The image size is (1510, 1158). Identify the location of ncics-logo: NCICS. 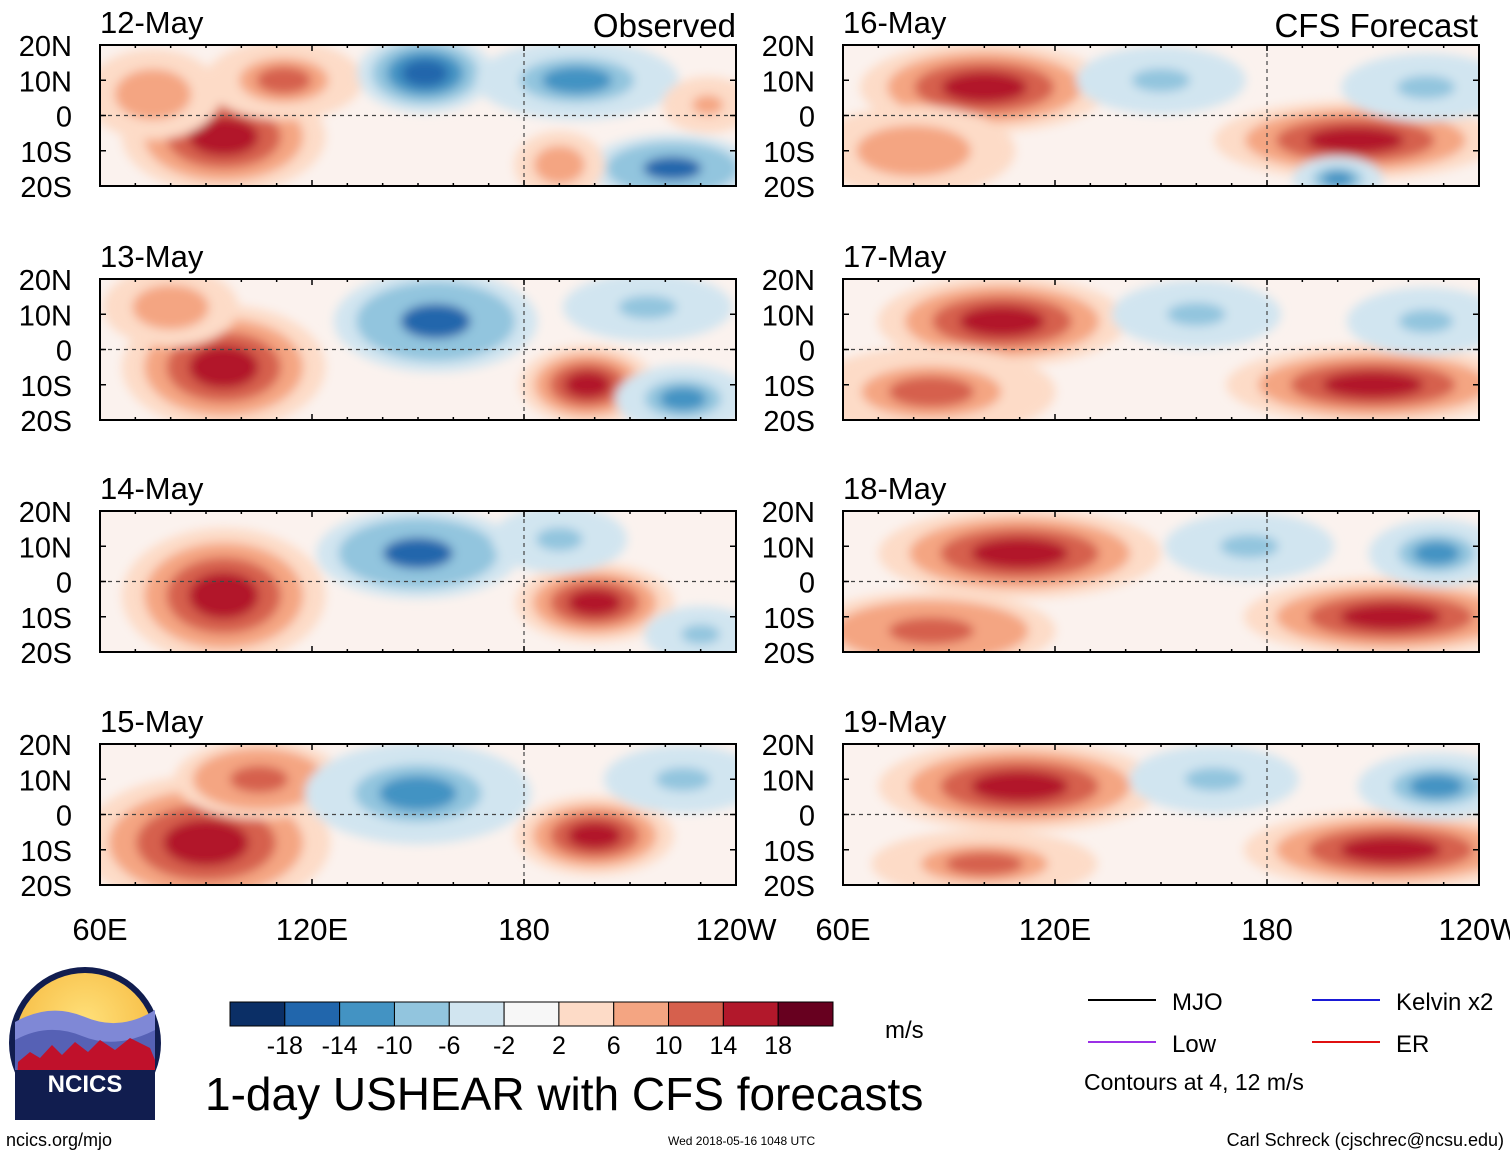
(85, 1043).